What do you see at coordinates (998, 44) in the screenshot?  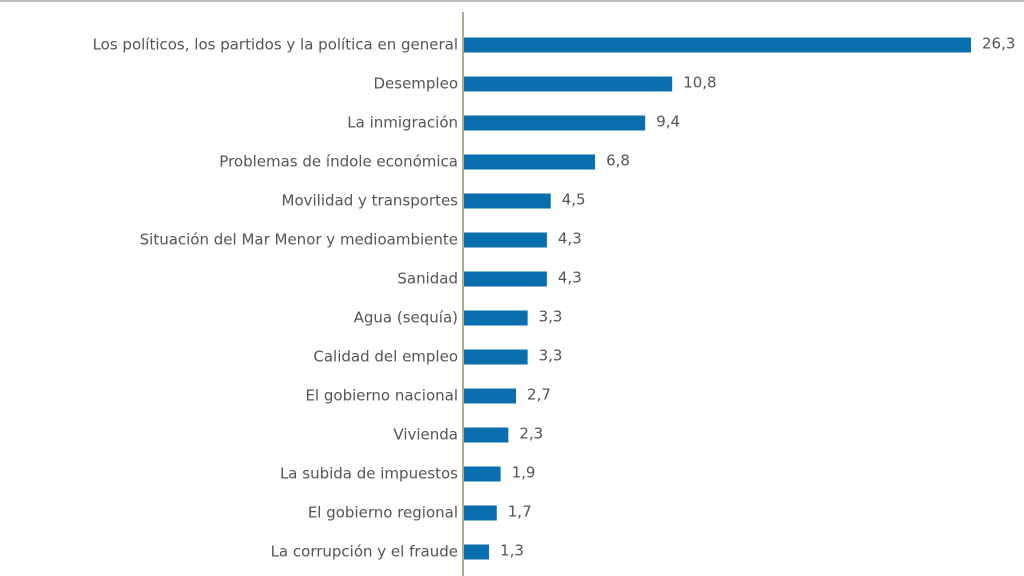 I see `value-label: 26,3` at bounding box center [998, 44].